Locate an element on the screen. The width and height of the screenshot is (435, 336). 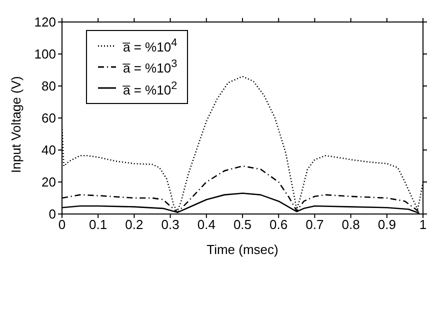
x-tick-label: 0.3 is located at coordinates (170, 224).